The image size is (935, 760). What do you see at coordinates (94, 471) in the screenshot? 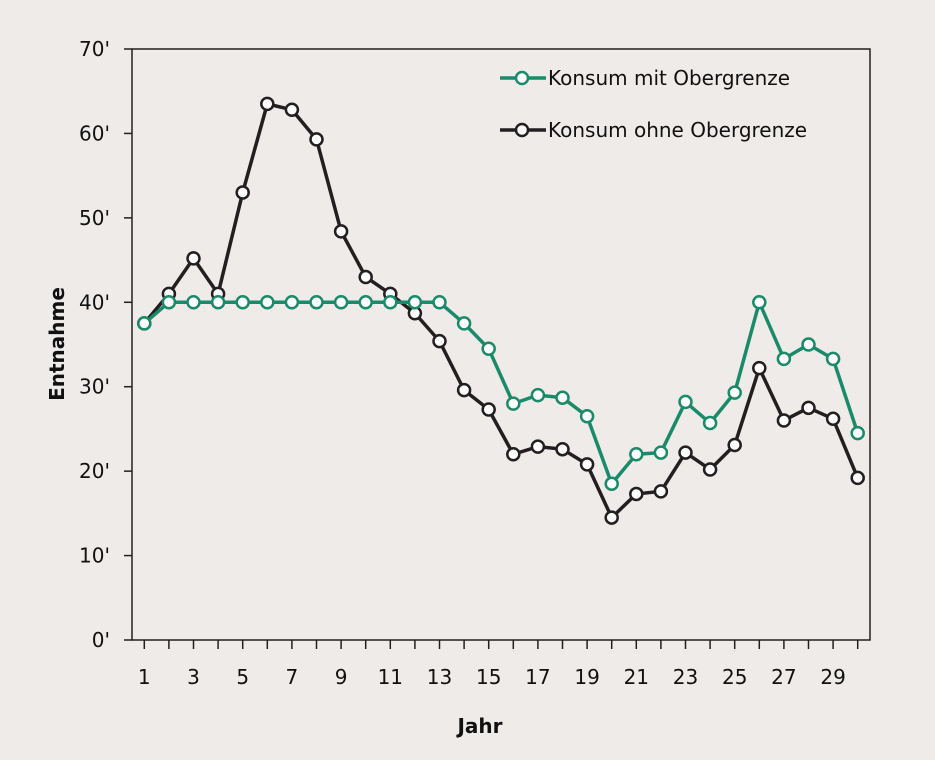
I see `y-tick-label: 20'` at bounding box center [94, 471].